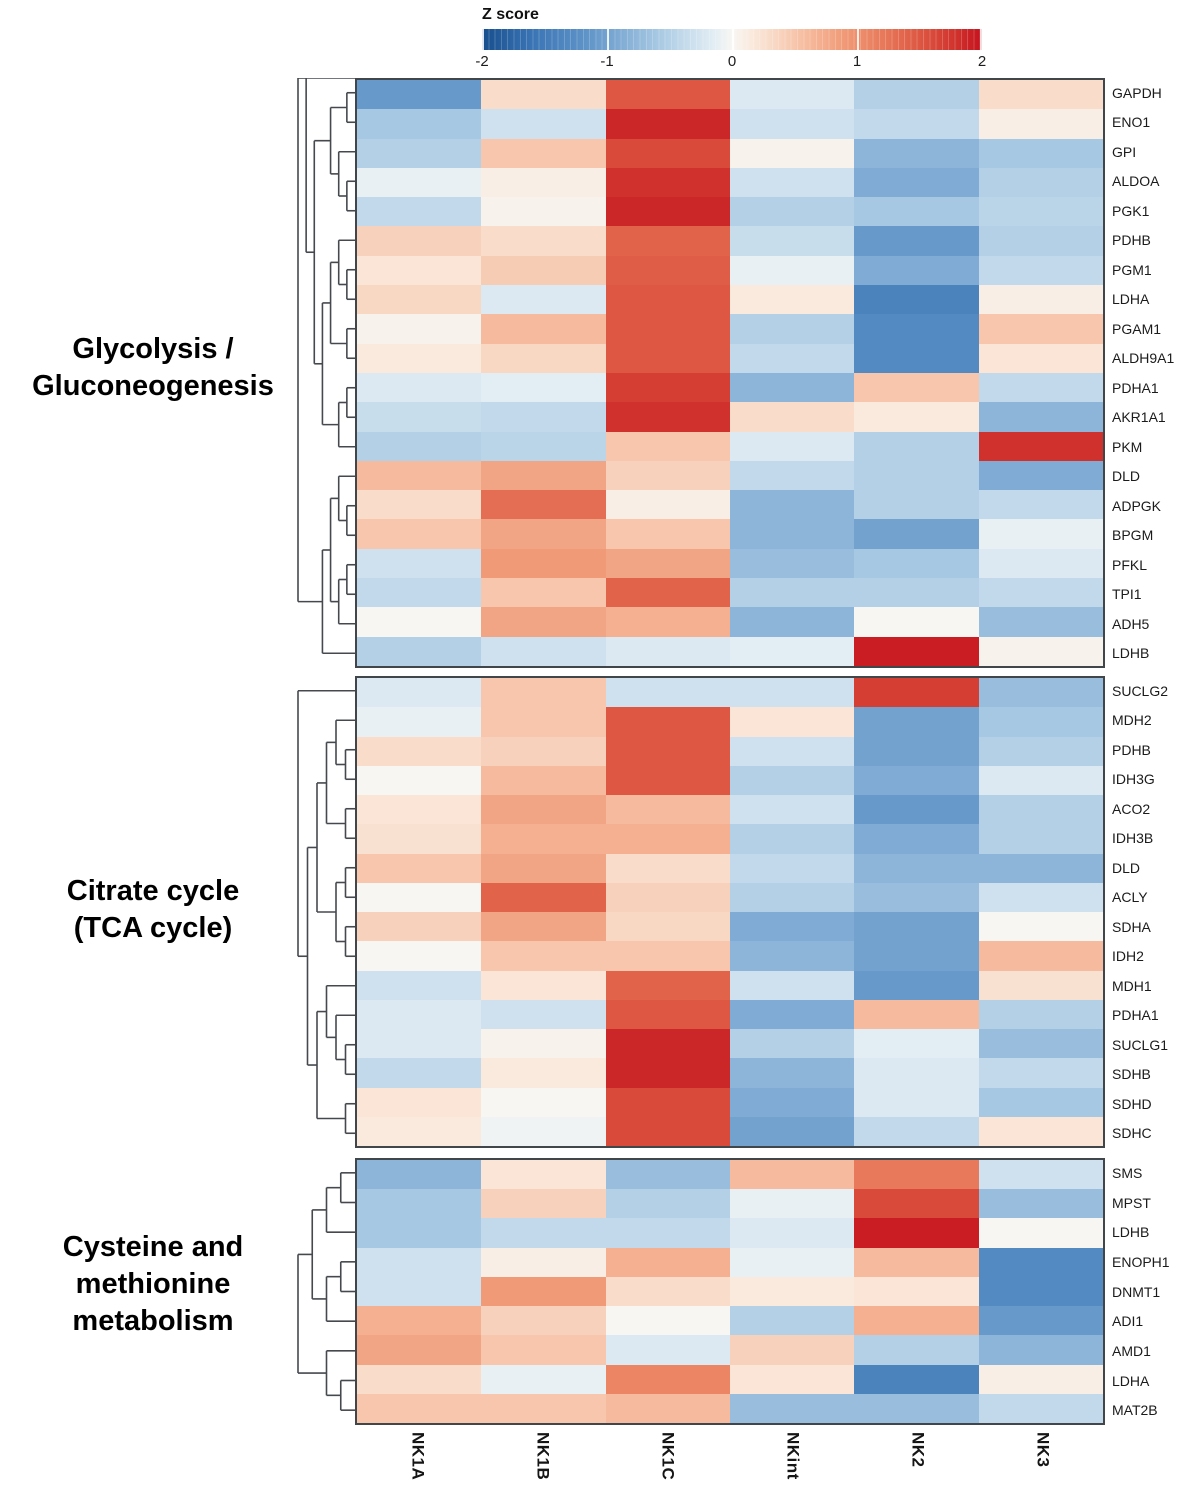  What do you see at coordinates (1126, 867) in the screenshot?
I see `gene-label: DLD` at bounding box center [1126, 867].